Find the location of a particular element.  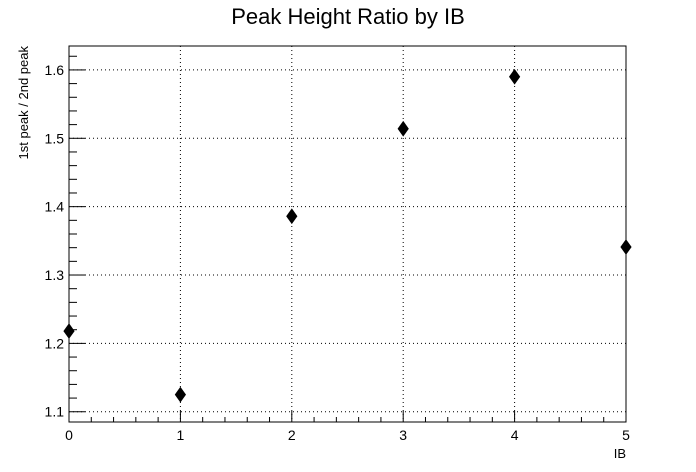

y-tick-label: 1.5 is located at coordinates (55, 138).